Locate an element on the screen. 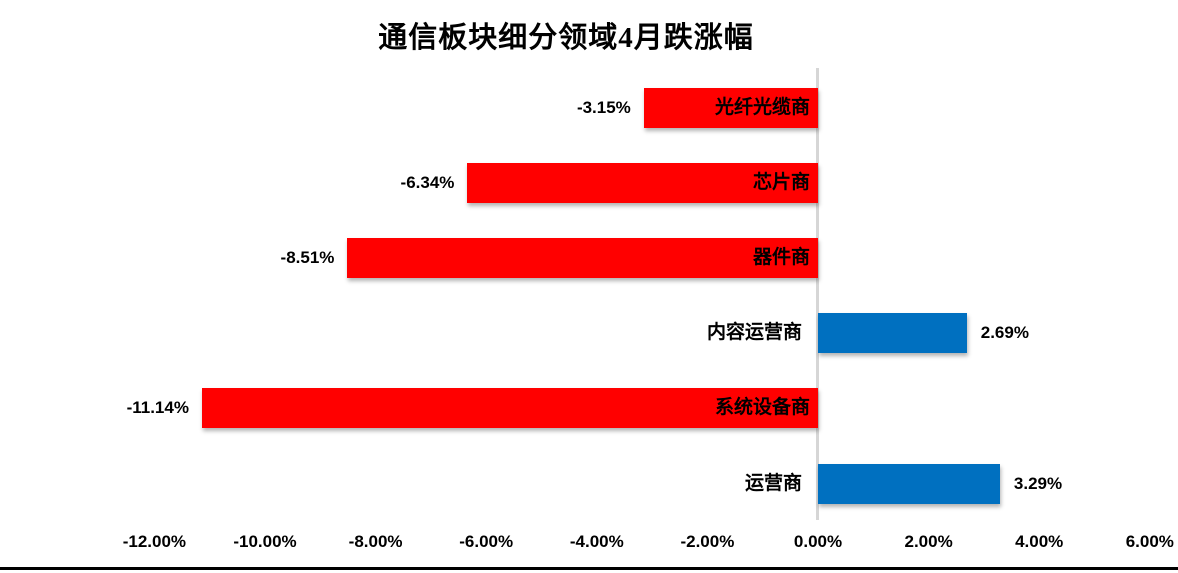  x-axis-tick-label: 0.00% is located at coordinates (818, 541).